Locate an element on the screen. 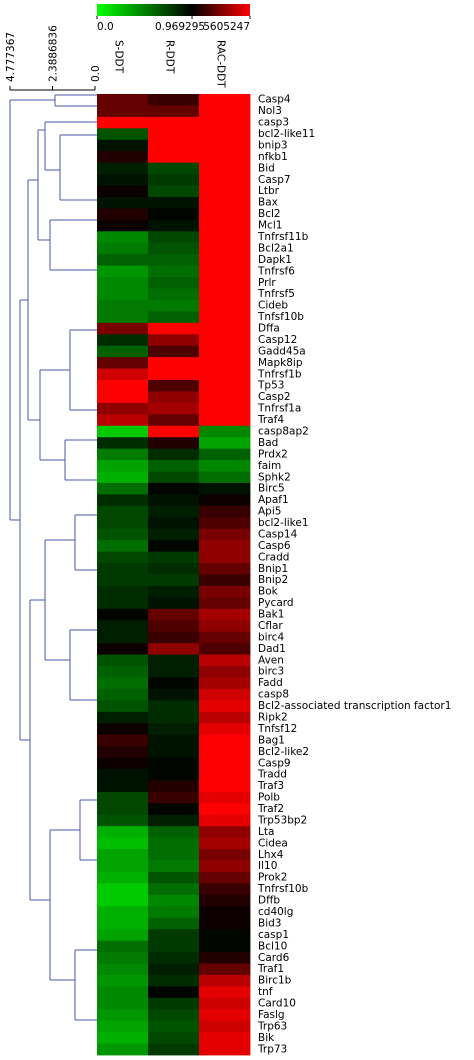  row-label: Tp53 is located at coordinates (270, 386).